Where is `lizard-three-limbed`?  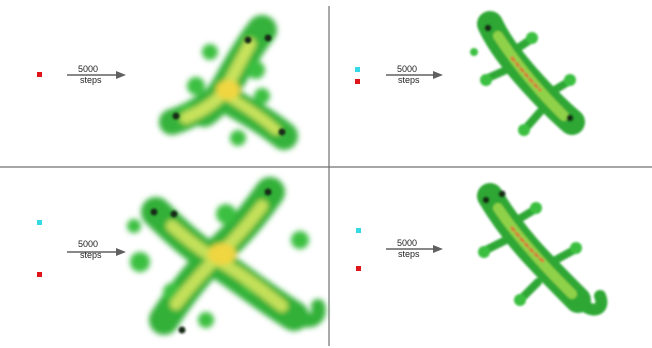 lizard-three-limbed is located at coordinates (228, 82).